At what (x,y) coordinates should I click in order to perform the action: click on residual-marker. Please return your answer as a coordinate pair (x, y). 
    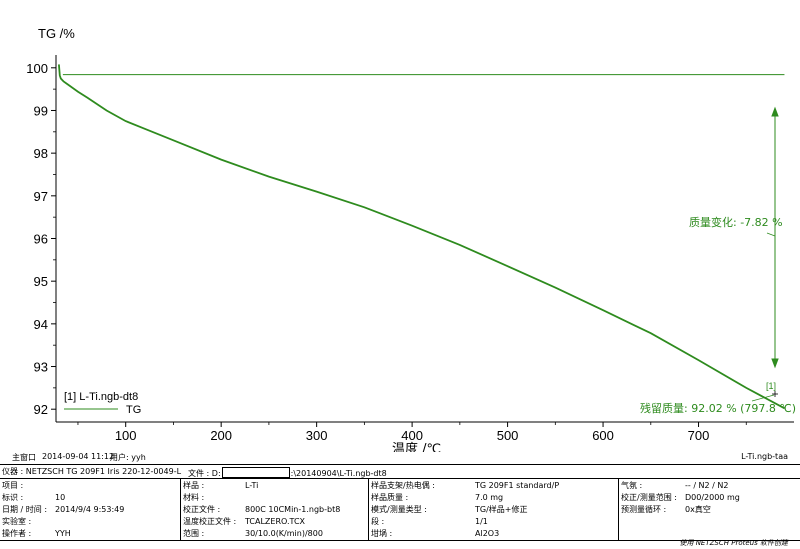
    Looking at the image, I should click on (775, 394).